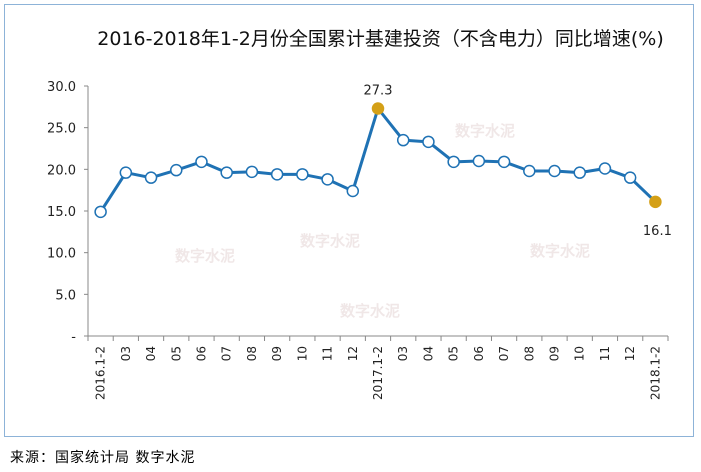  Describe the element at coordinates (378, 91) in the screenshot. I see `data-label: 27.3` at that location.